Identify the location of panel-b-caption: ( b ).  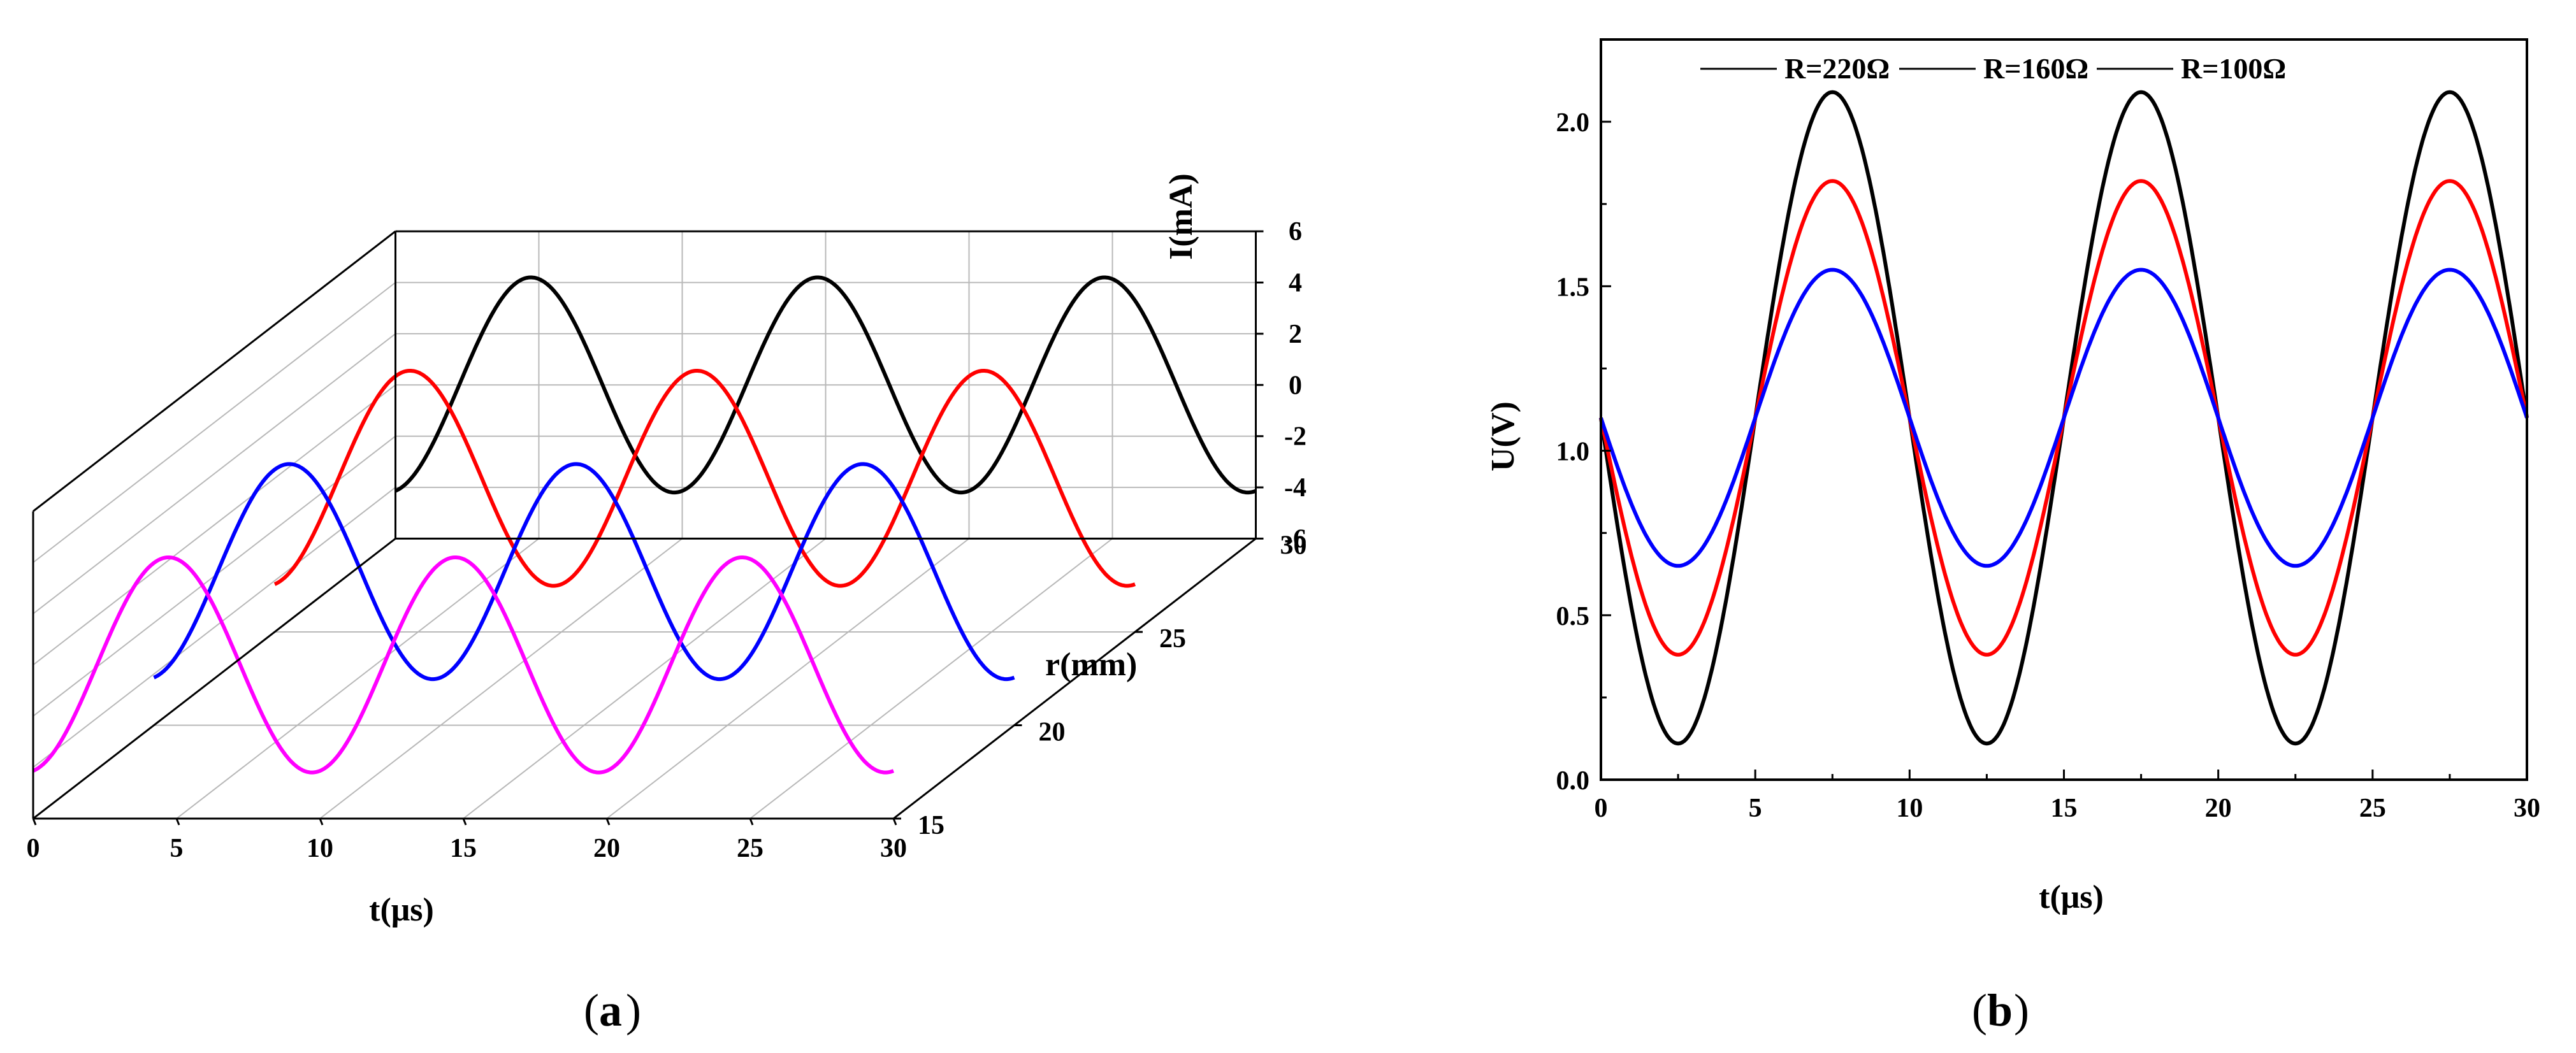
(2000, 1010).